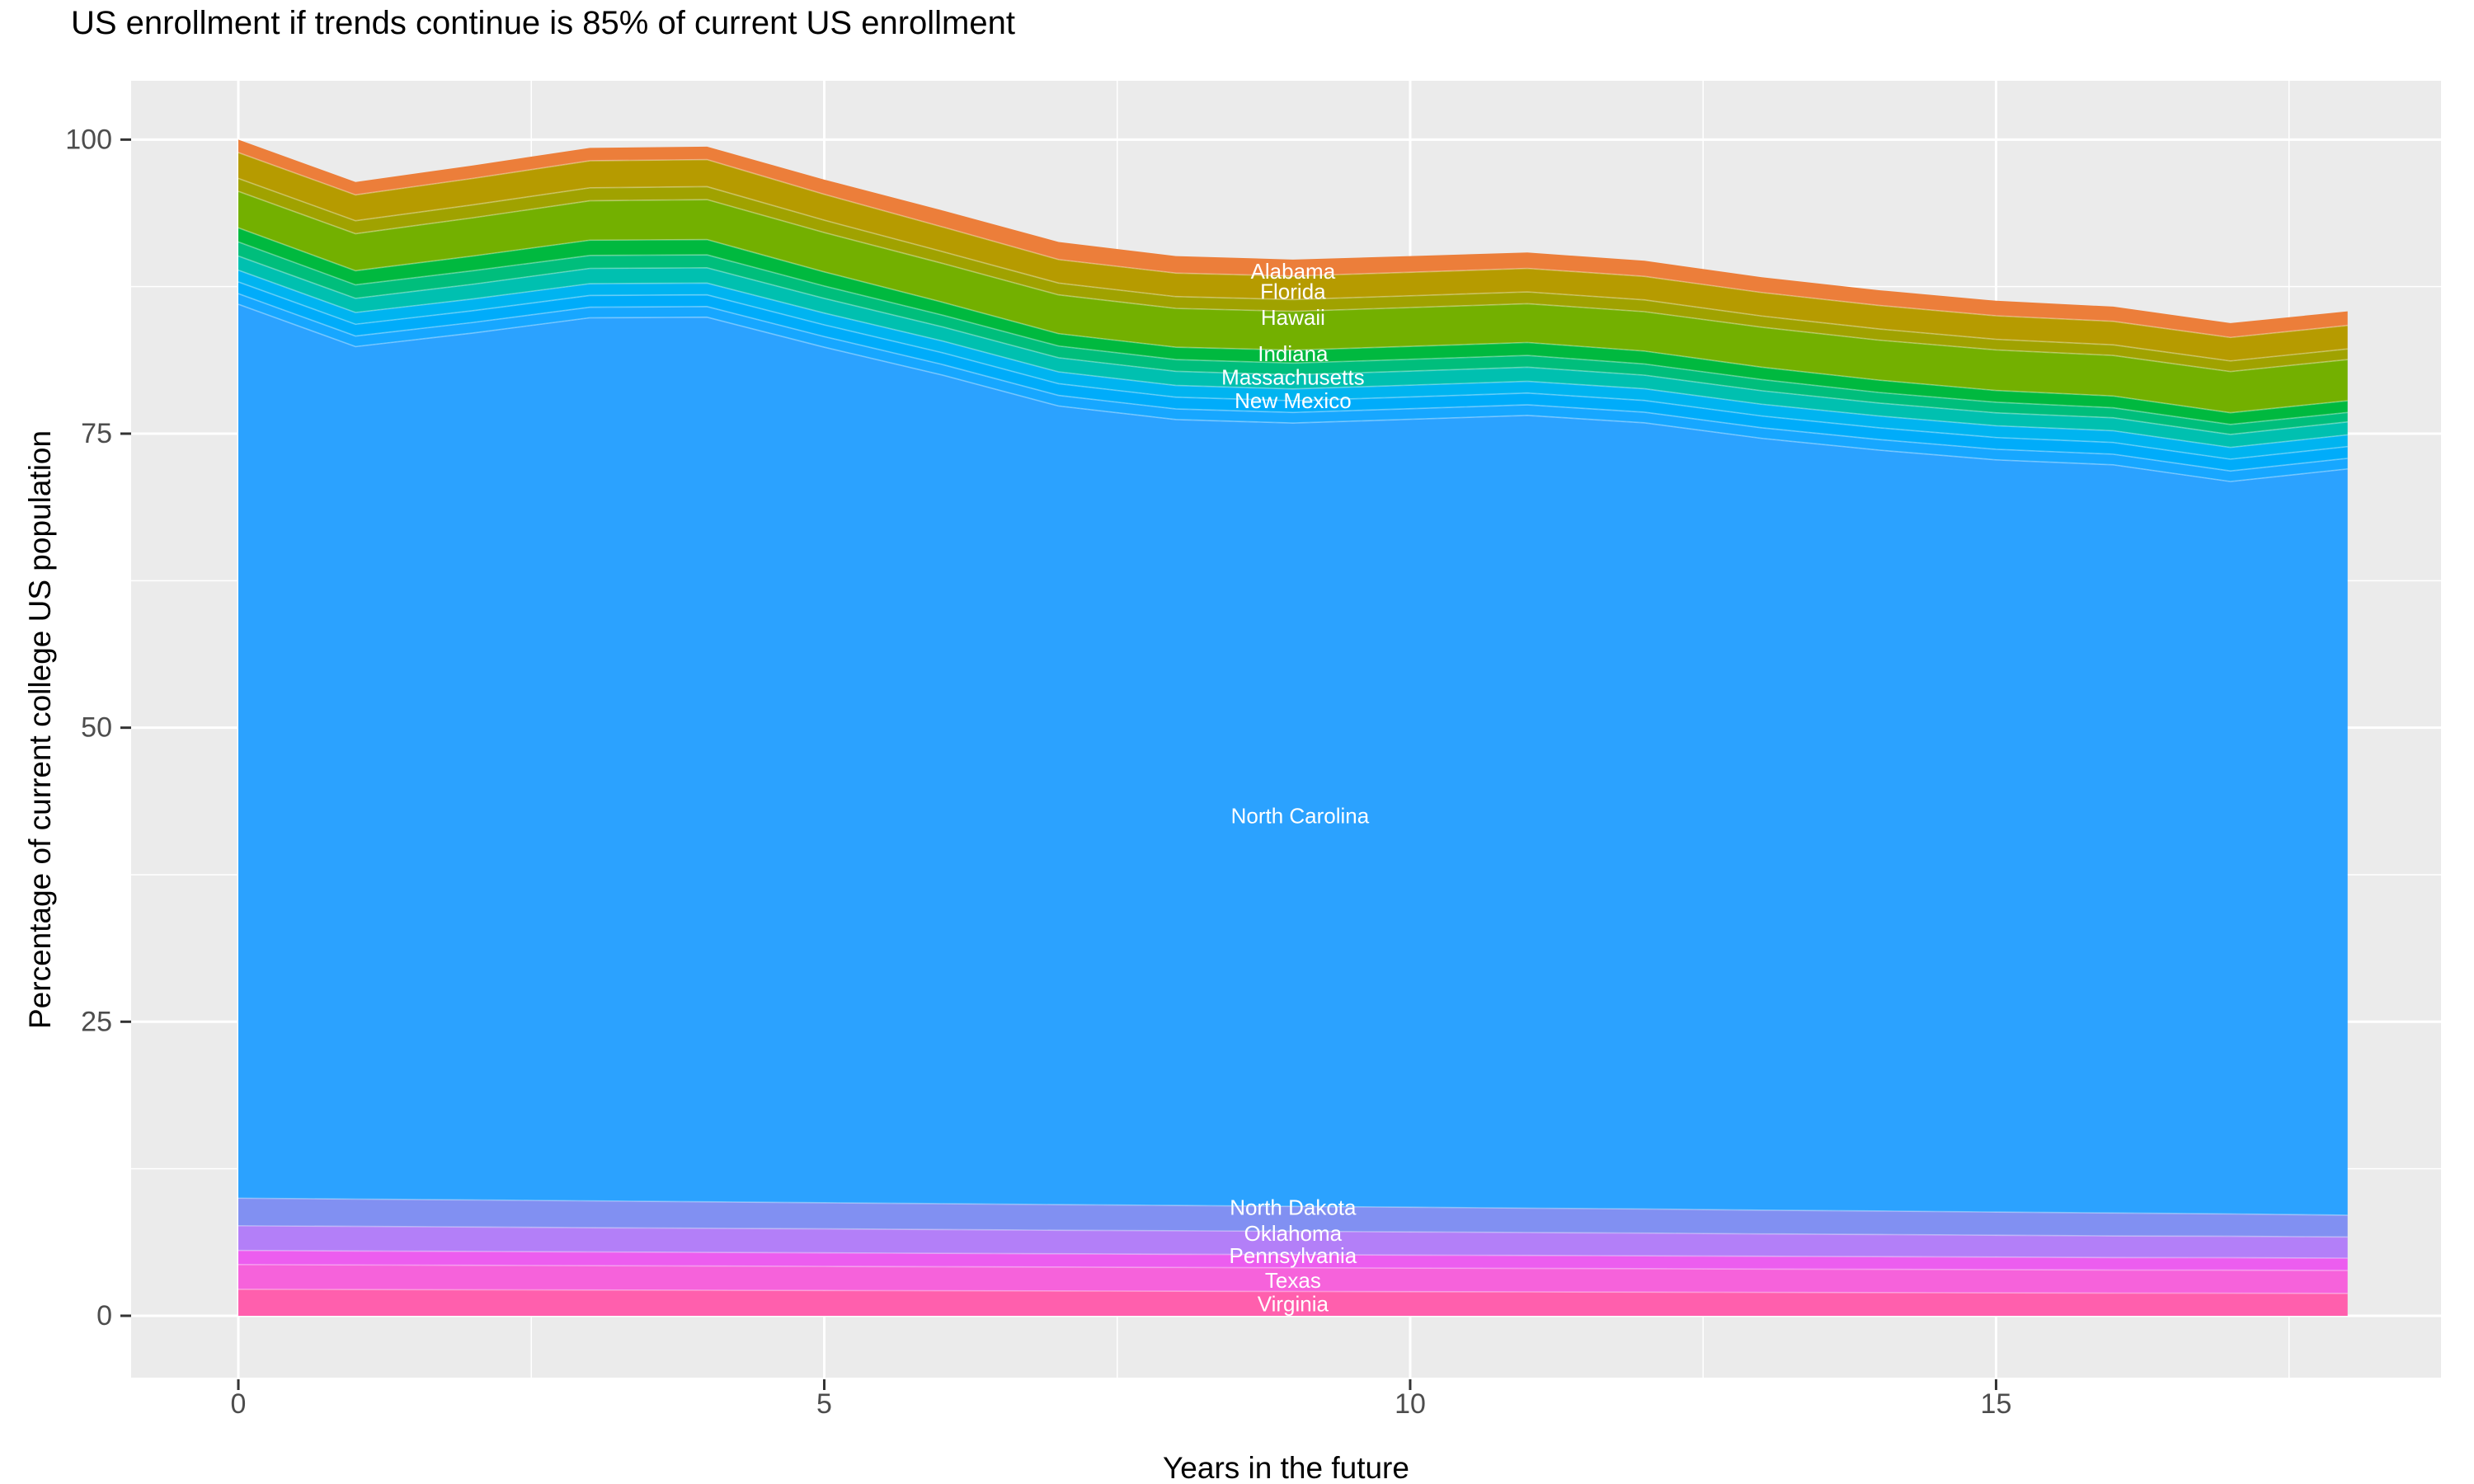  Describe the element at coordinates (1293, 1233) in the screenshot. I see `band-label-oklahoma: Oklahoma` at that location.